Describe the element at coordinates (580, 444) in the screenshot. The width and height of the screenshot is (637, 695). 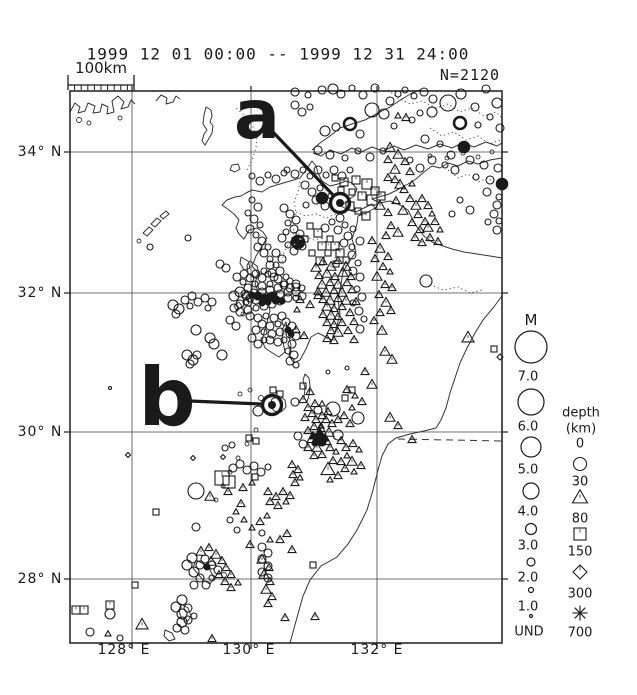
I see `legend-depth-label-0: 0` at that location.